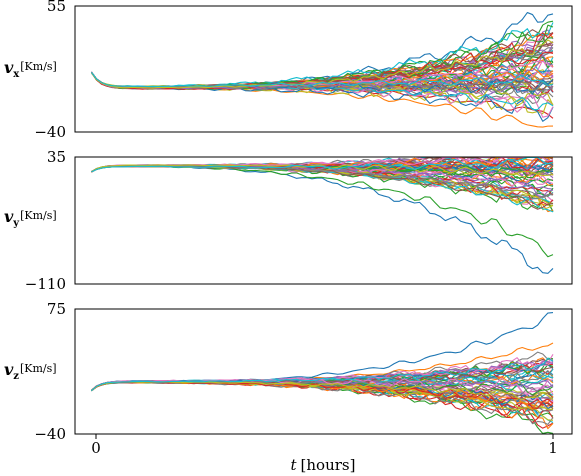  What do you see at coordinates (56, 309) in the screenshot?
I see `y-tick-max-vz: 75` at bounding box center [56, 309].